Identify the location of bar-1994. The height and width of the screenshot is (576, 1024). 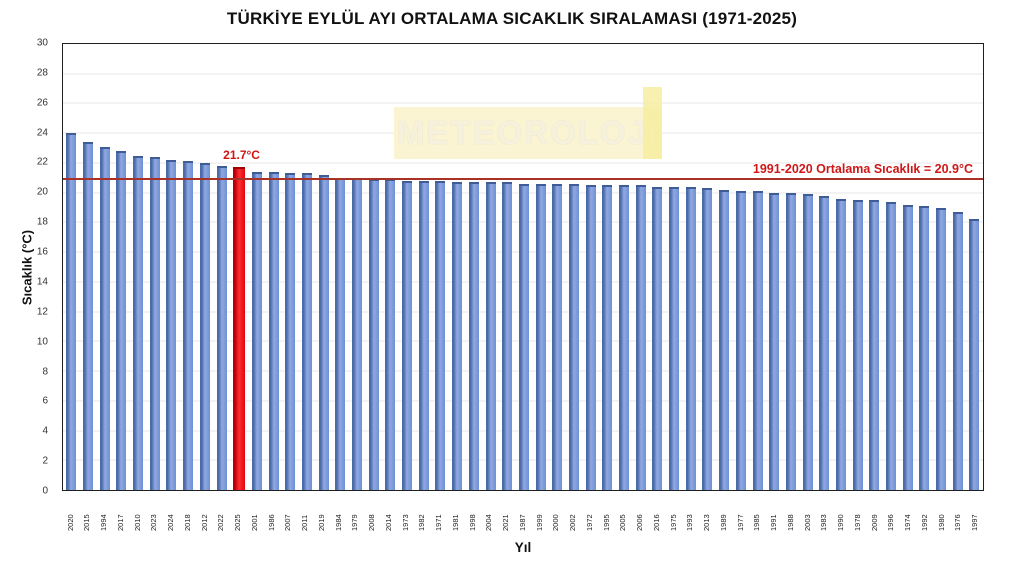
(104, 318).